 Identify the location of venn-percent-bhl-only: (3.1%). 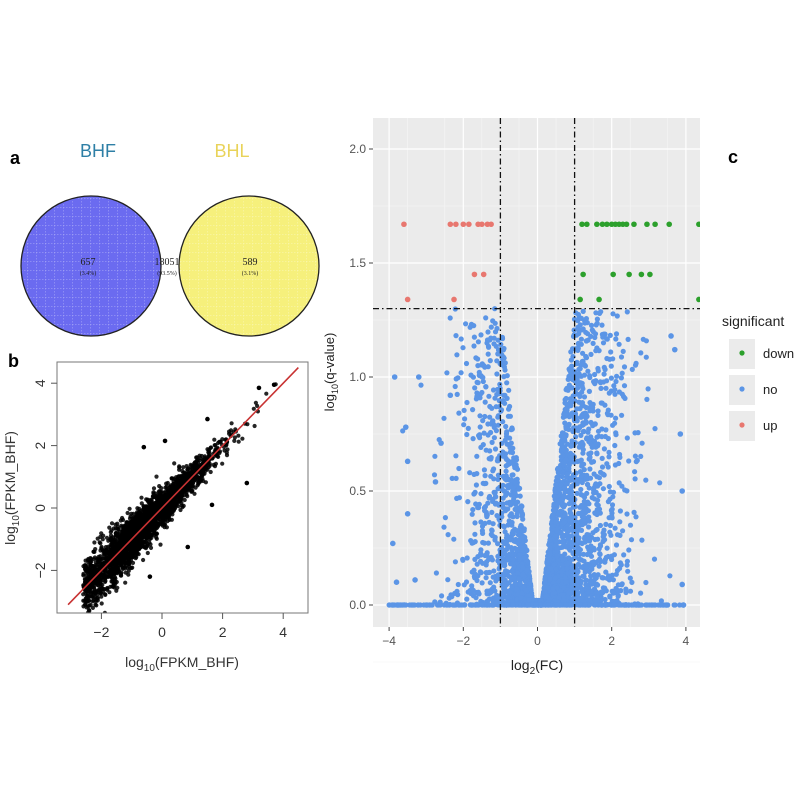
(250, 273).